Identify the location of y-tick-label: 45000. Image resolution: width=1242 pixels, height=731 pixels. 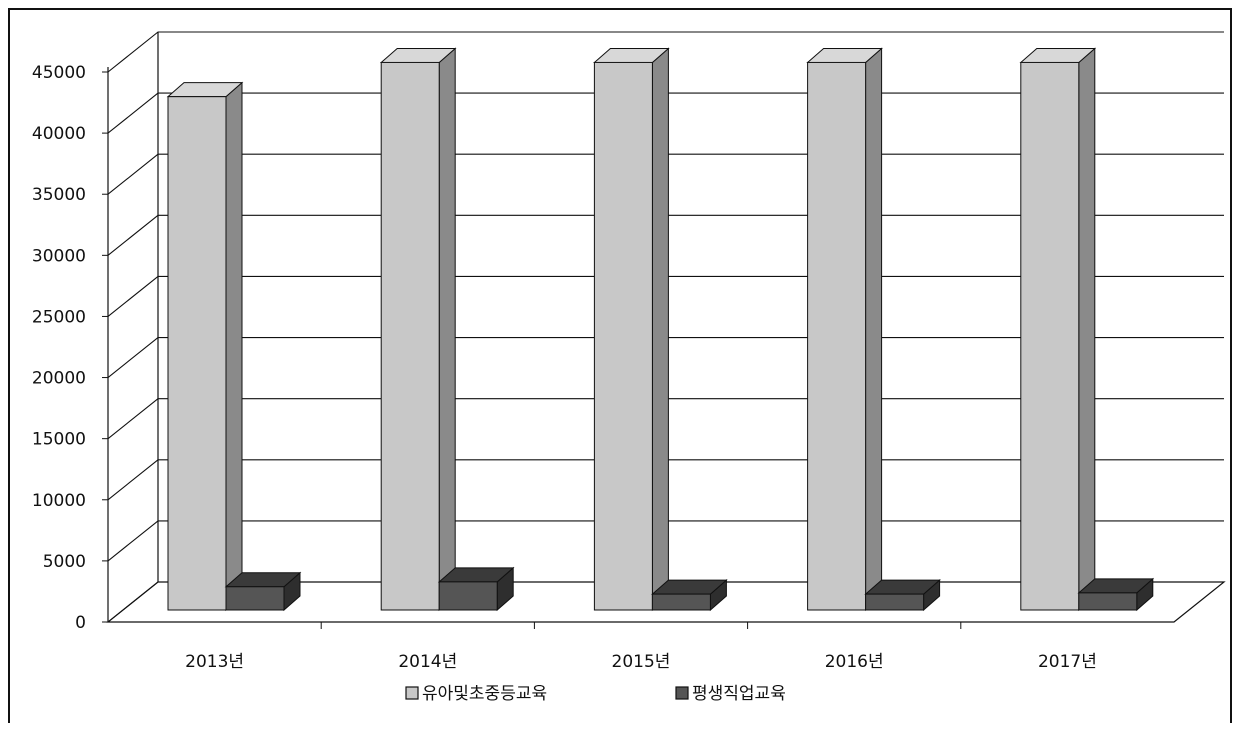
(59, 73).